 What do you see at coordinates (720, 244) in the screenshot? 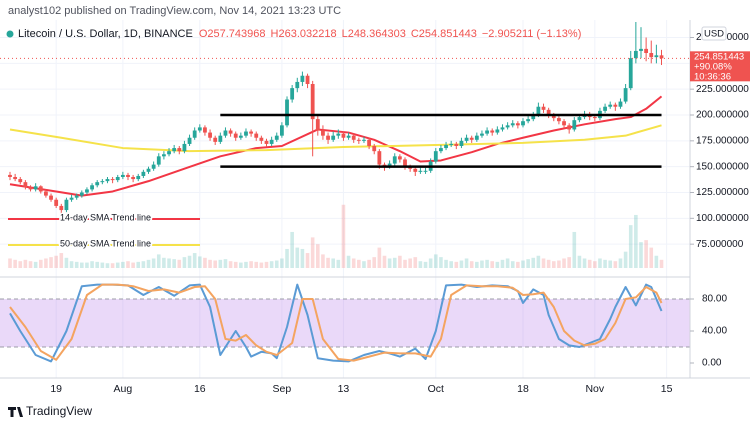
I see `y-tick-label: 75.000000` at bounding box center [720, 244].